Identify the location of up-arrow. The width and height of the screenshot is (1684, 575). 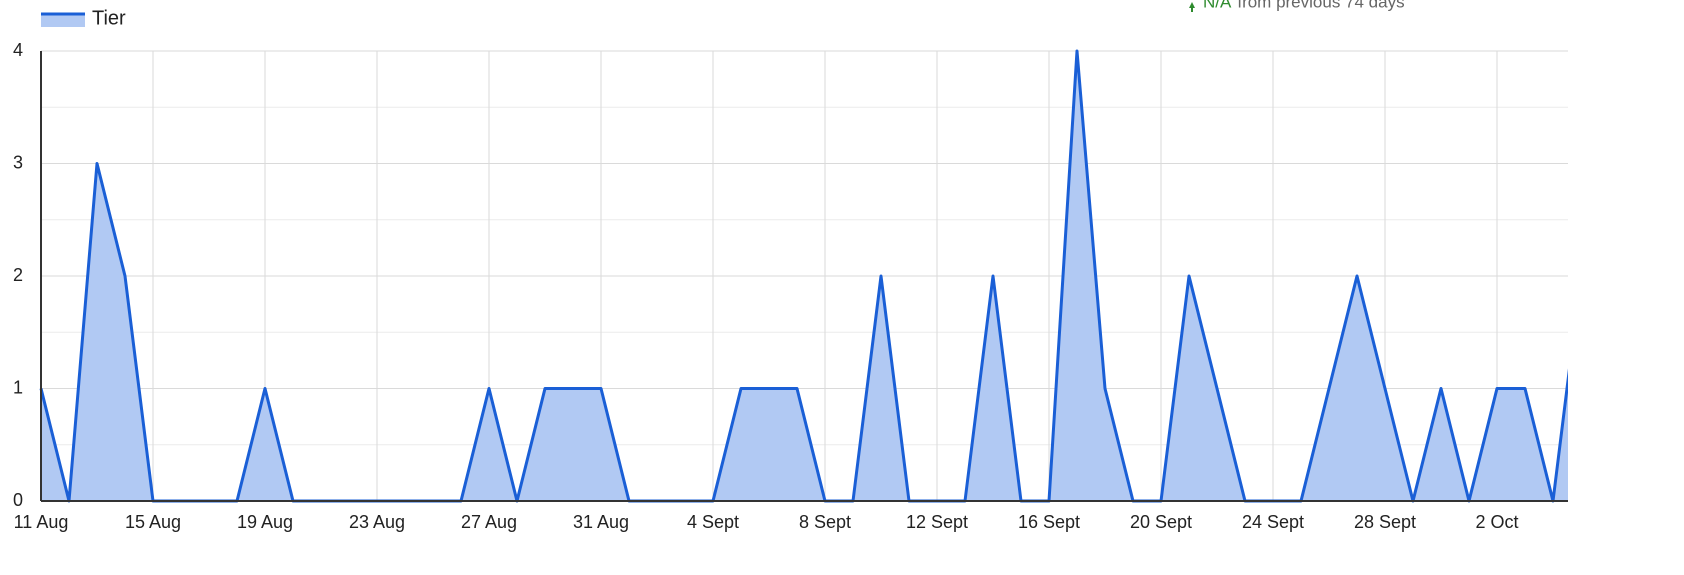
(1192, 7).